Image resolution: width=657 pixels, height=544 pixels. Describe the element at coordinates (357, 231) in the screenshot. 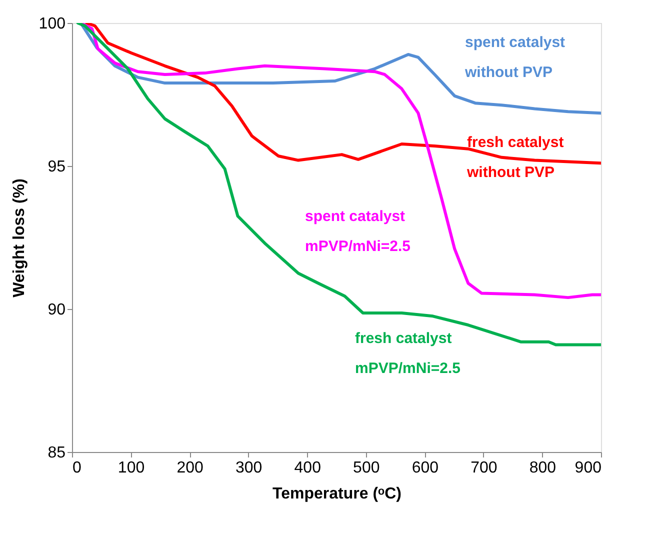

I see `text: spent catalyst mPVP/mNi=2.5` at that location.